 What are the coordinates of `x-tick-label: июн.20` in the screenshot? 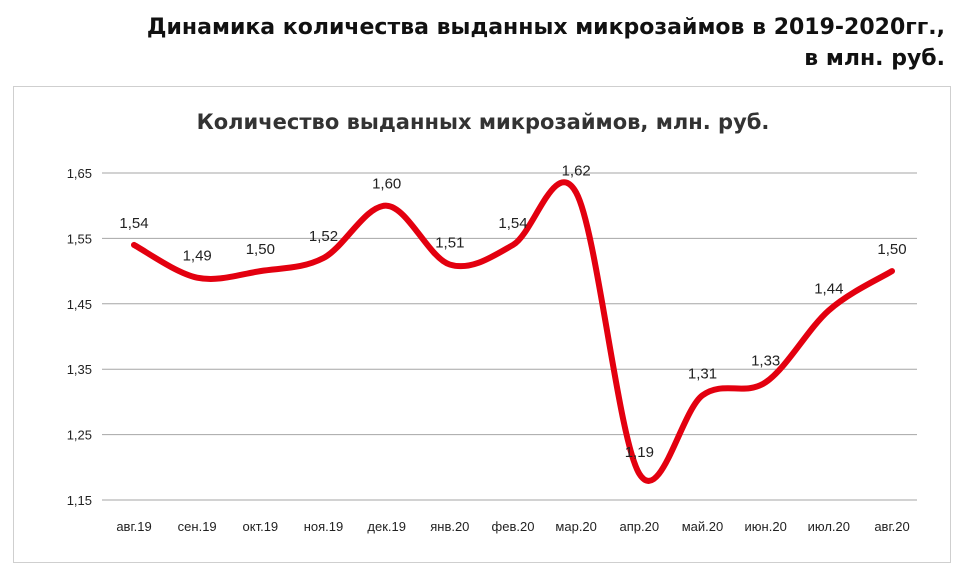 It's located at (766, 526).